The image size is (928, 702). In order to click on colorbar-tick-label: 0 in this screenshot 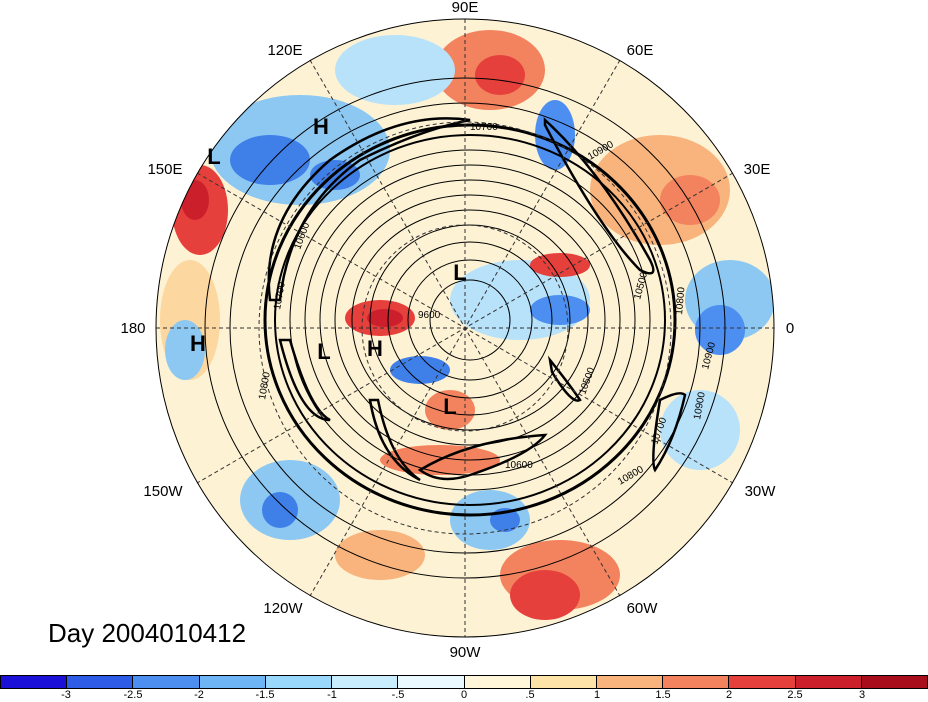, I will do `click(464, 695)`.